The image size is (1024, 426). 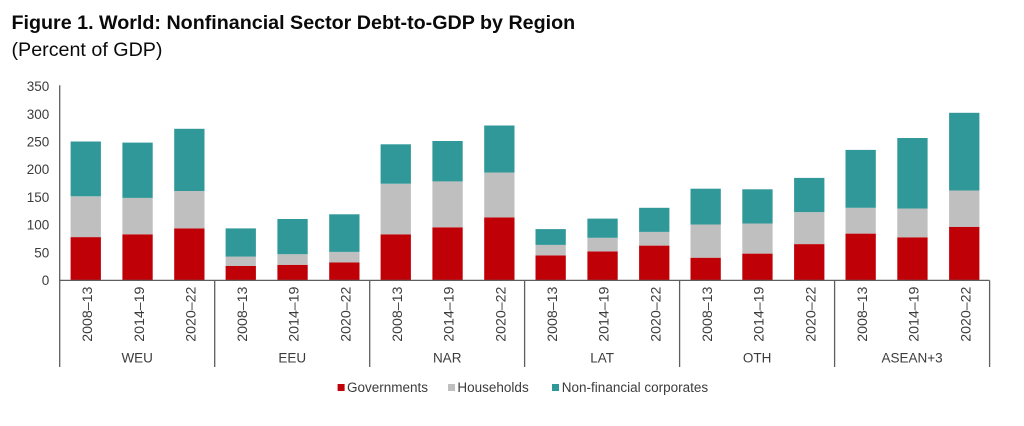 What do you see at coordinates (387, 387) in the screenshot?
I see `svg-text: Governments` at bounding box center [387, 387].